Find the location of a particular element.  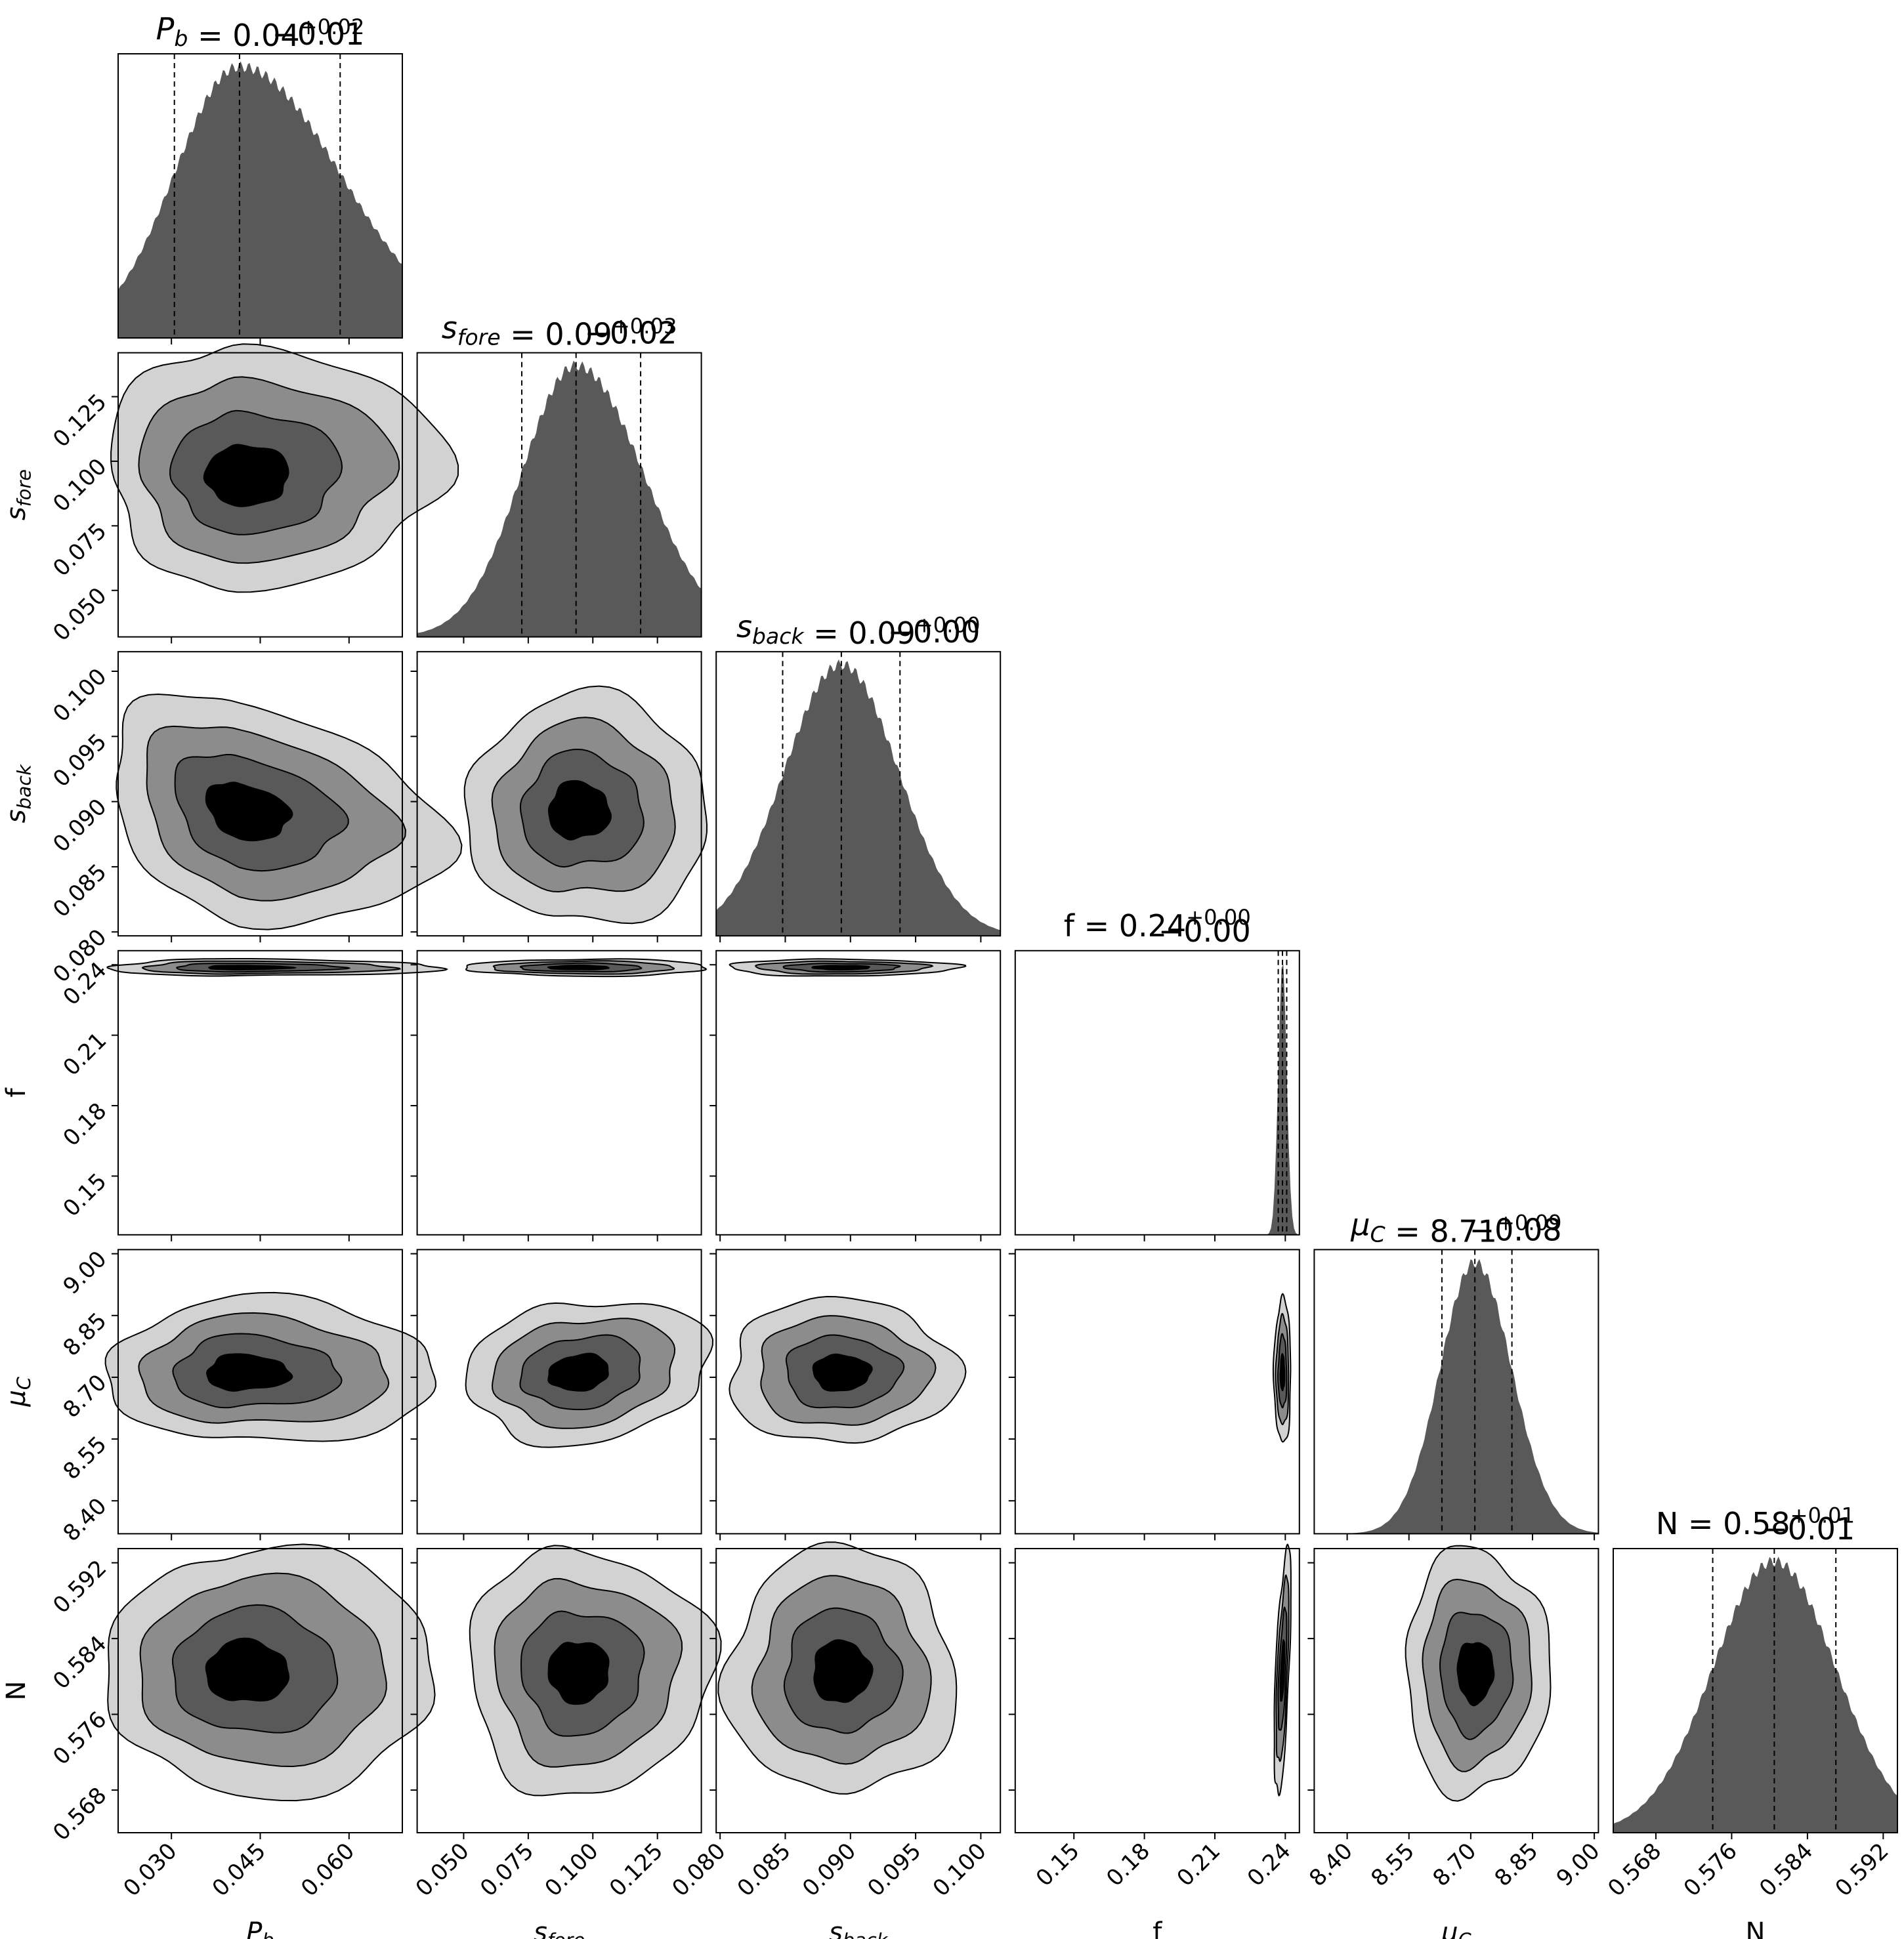

contour-f-vs-N is located at coordinates (1282, 1670).